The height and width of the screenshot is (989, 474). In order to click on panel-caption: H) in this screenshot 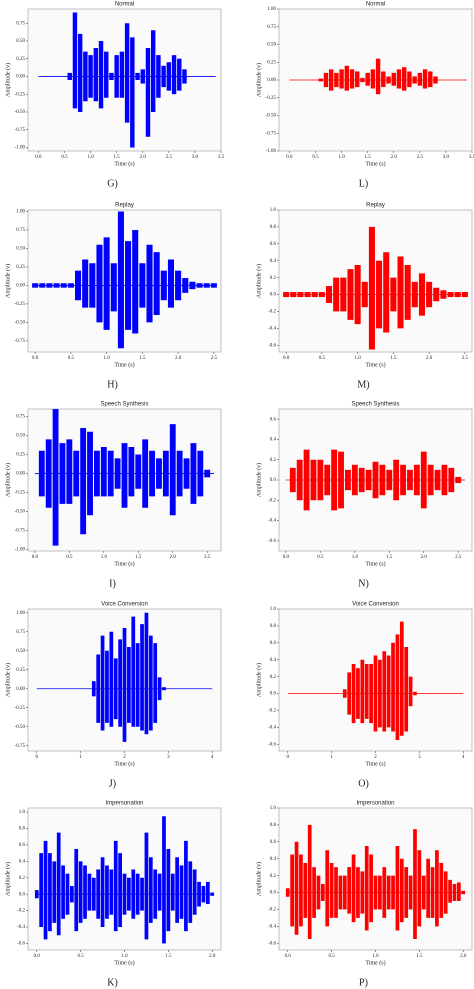, I will do `click(112, 384)`.